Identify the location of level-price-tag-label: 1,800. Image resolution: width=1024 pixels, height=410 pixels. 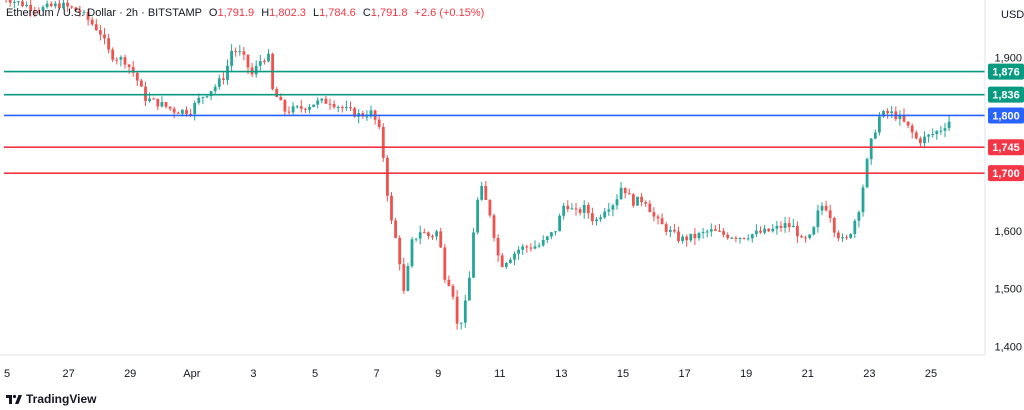
(1006, 116).